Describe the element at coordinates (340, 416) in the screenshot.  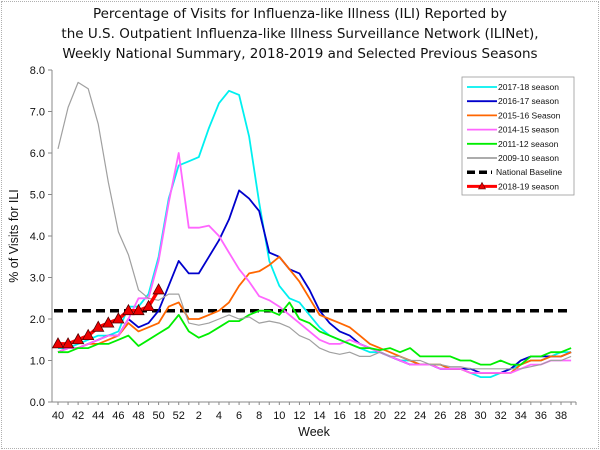
I see `x-tick-label: 16` at that location.